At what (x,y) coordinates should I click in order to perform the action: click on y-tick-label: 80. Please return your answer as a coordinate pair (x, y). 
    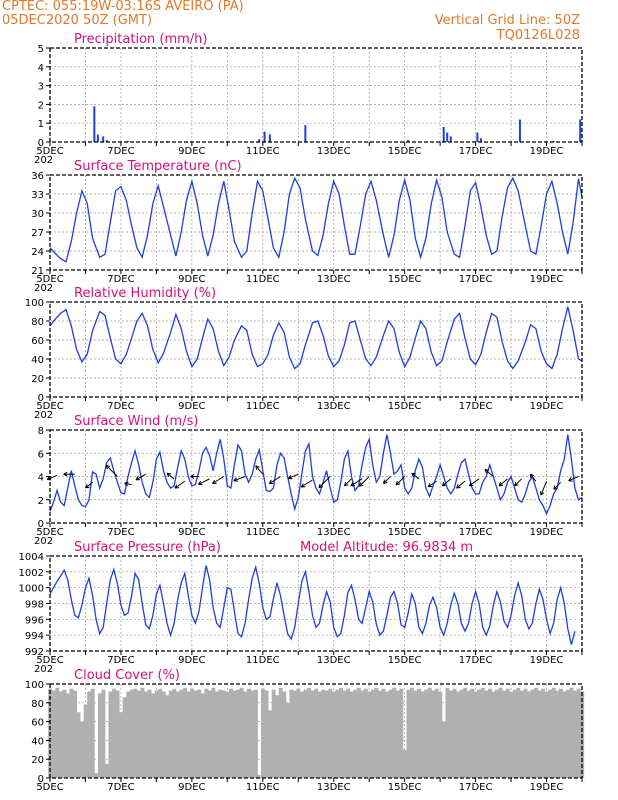
    Looking at the image, I should click on (37, 322).